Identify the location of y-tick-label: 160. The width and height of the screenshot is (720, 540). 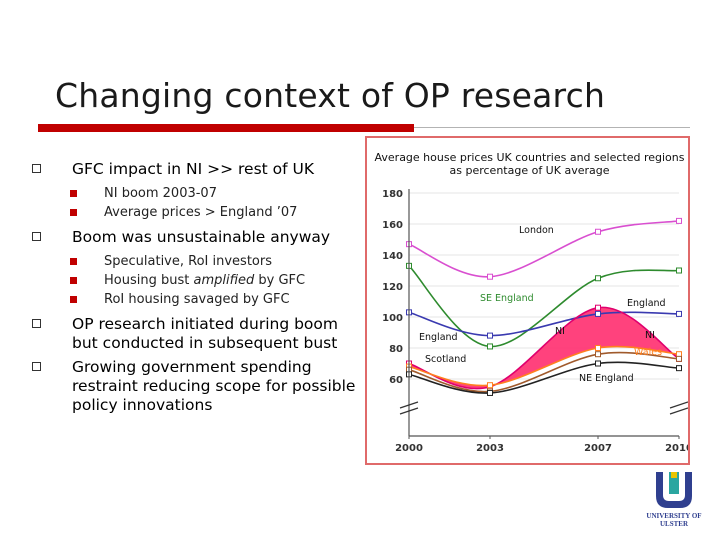
(392, 225).